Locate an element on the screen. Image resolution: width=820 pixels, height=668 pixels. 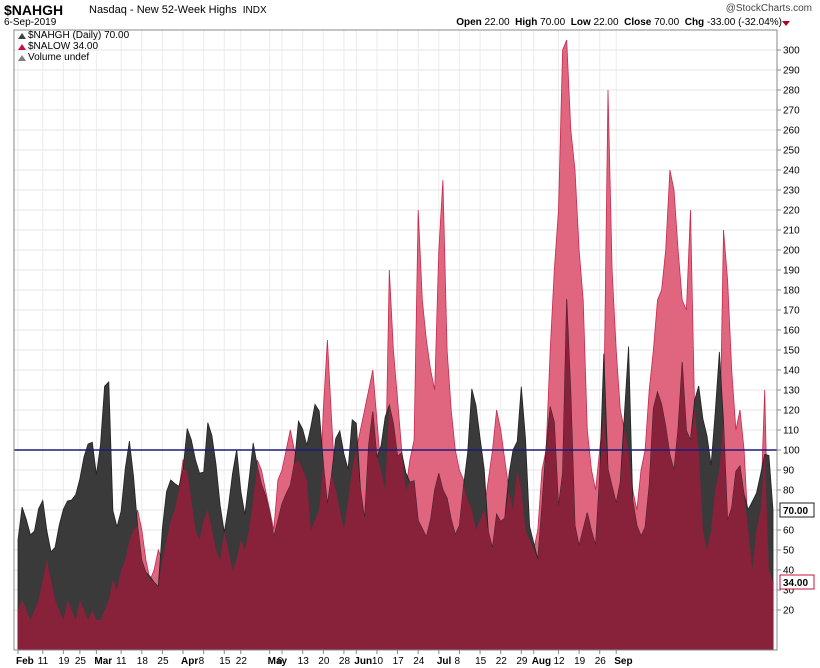
y-tick-label: 290 is located at coordinates (791, 71).